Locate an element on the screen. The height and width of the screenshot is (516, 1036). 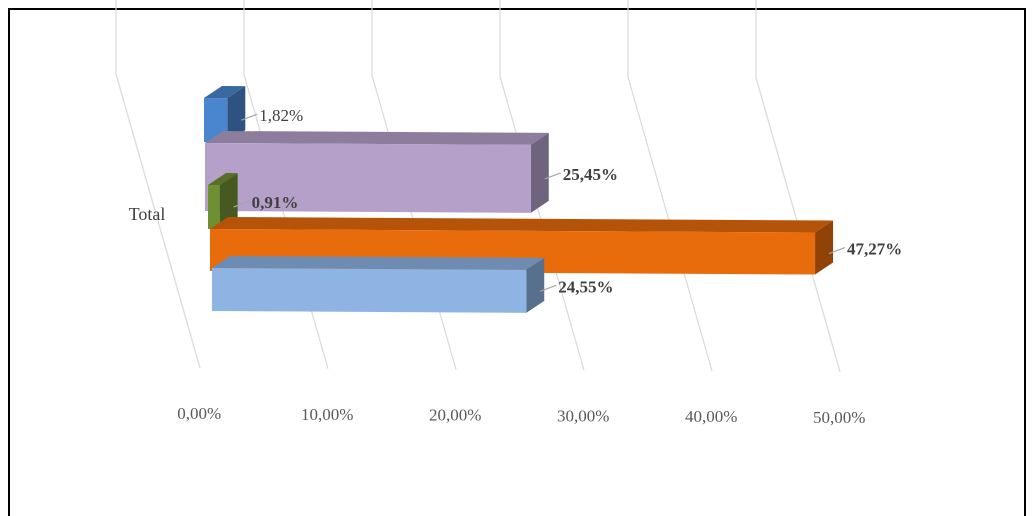
data-label: 47,27% is located at coordinates (874, 249).